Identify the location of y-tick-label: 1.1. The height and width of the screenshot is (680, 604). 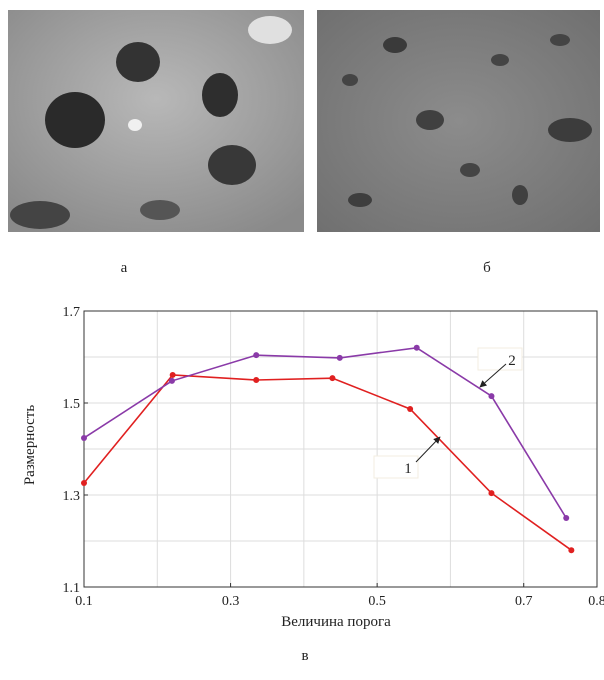
(72, 588).